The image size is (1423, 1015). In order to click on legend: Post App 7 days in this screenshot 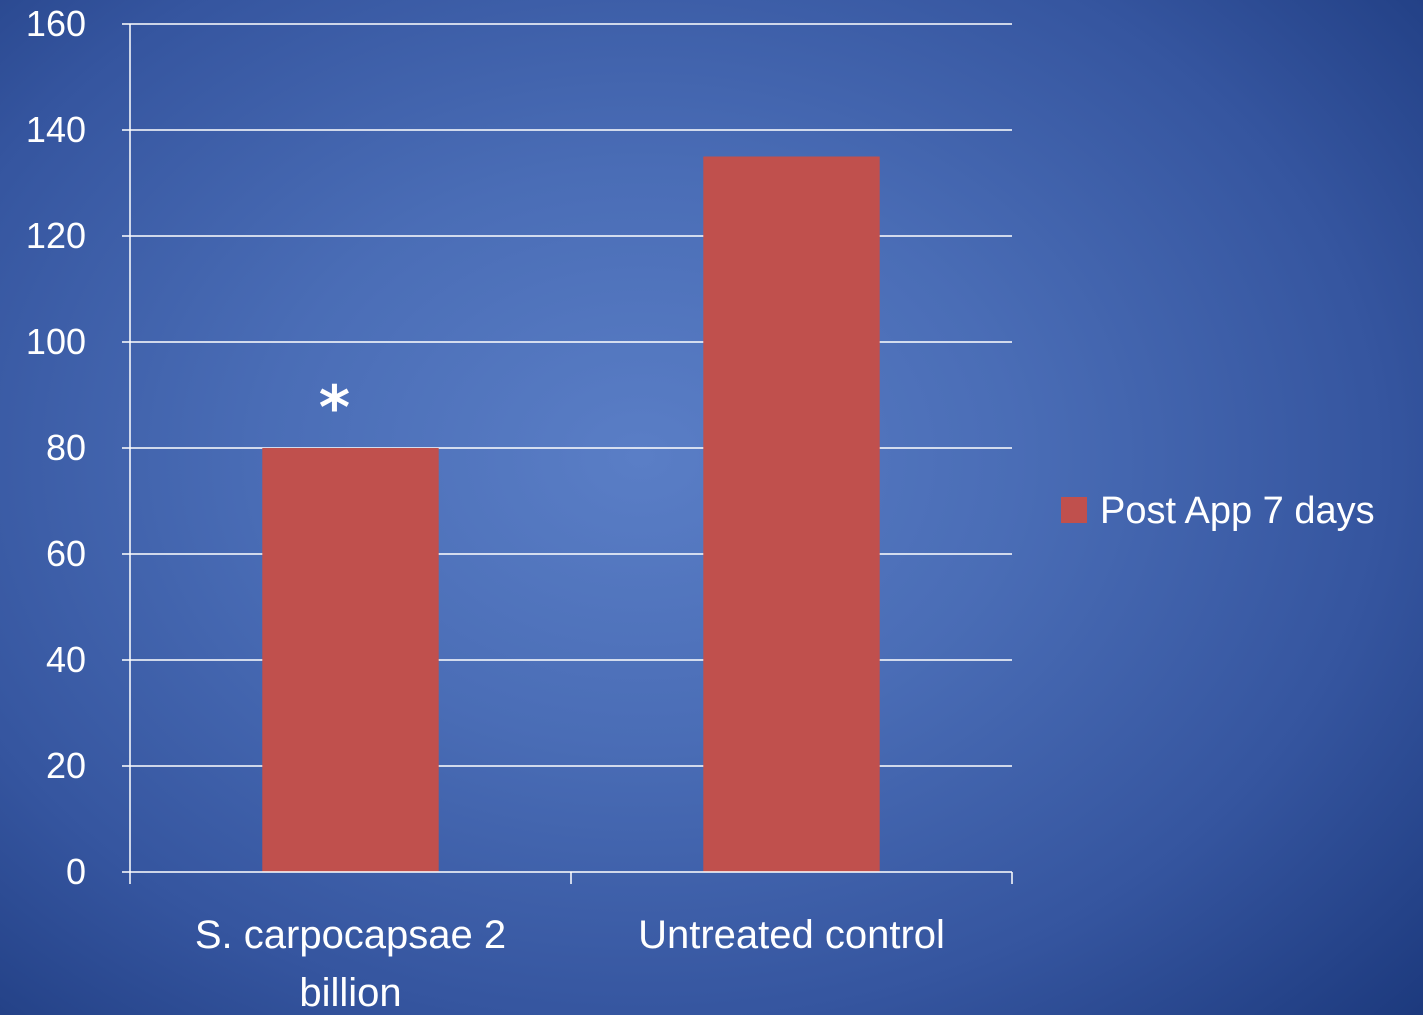, I will do `click(1218, 511)`.